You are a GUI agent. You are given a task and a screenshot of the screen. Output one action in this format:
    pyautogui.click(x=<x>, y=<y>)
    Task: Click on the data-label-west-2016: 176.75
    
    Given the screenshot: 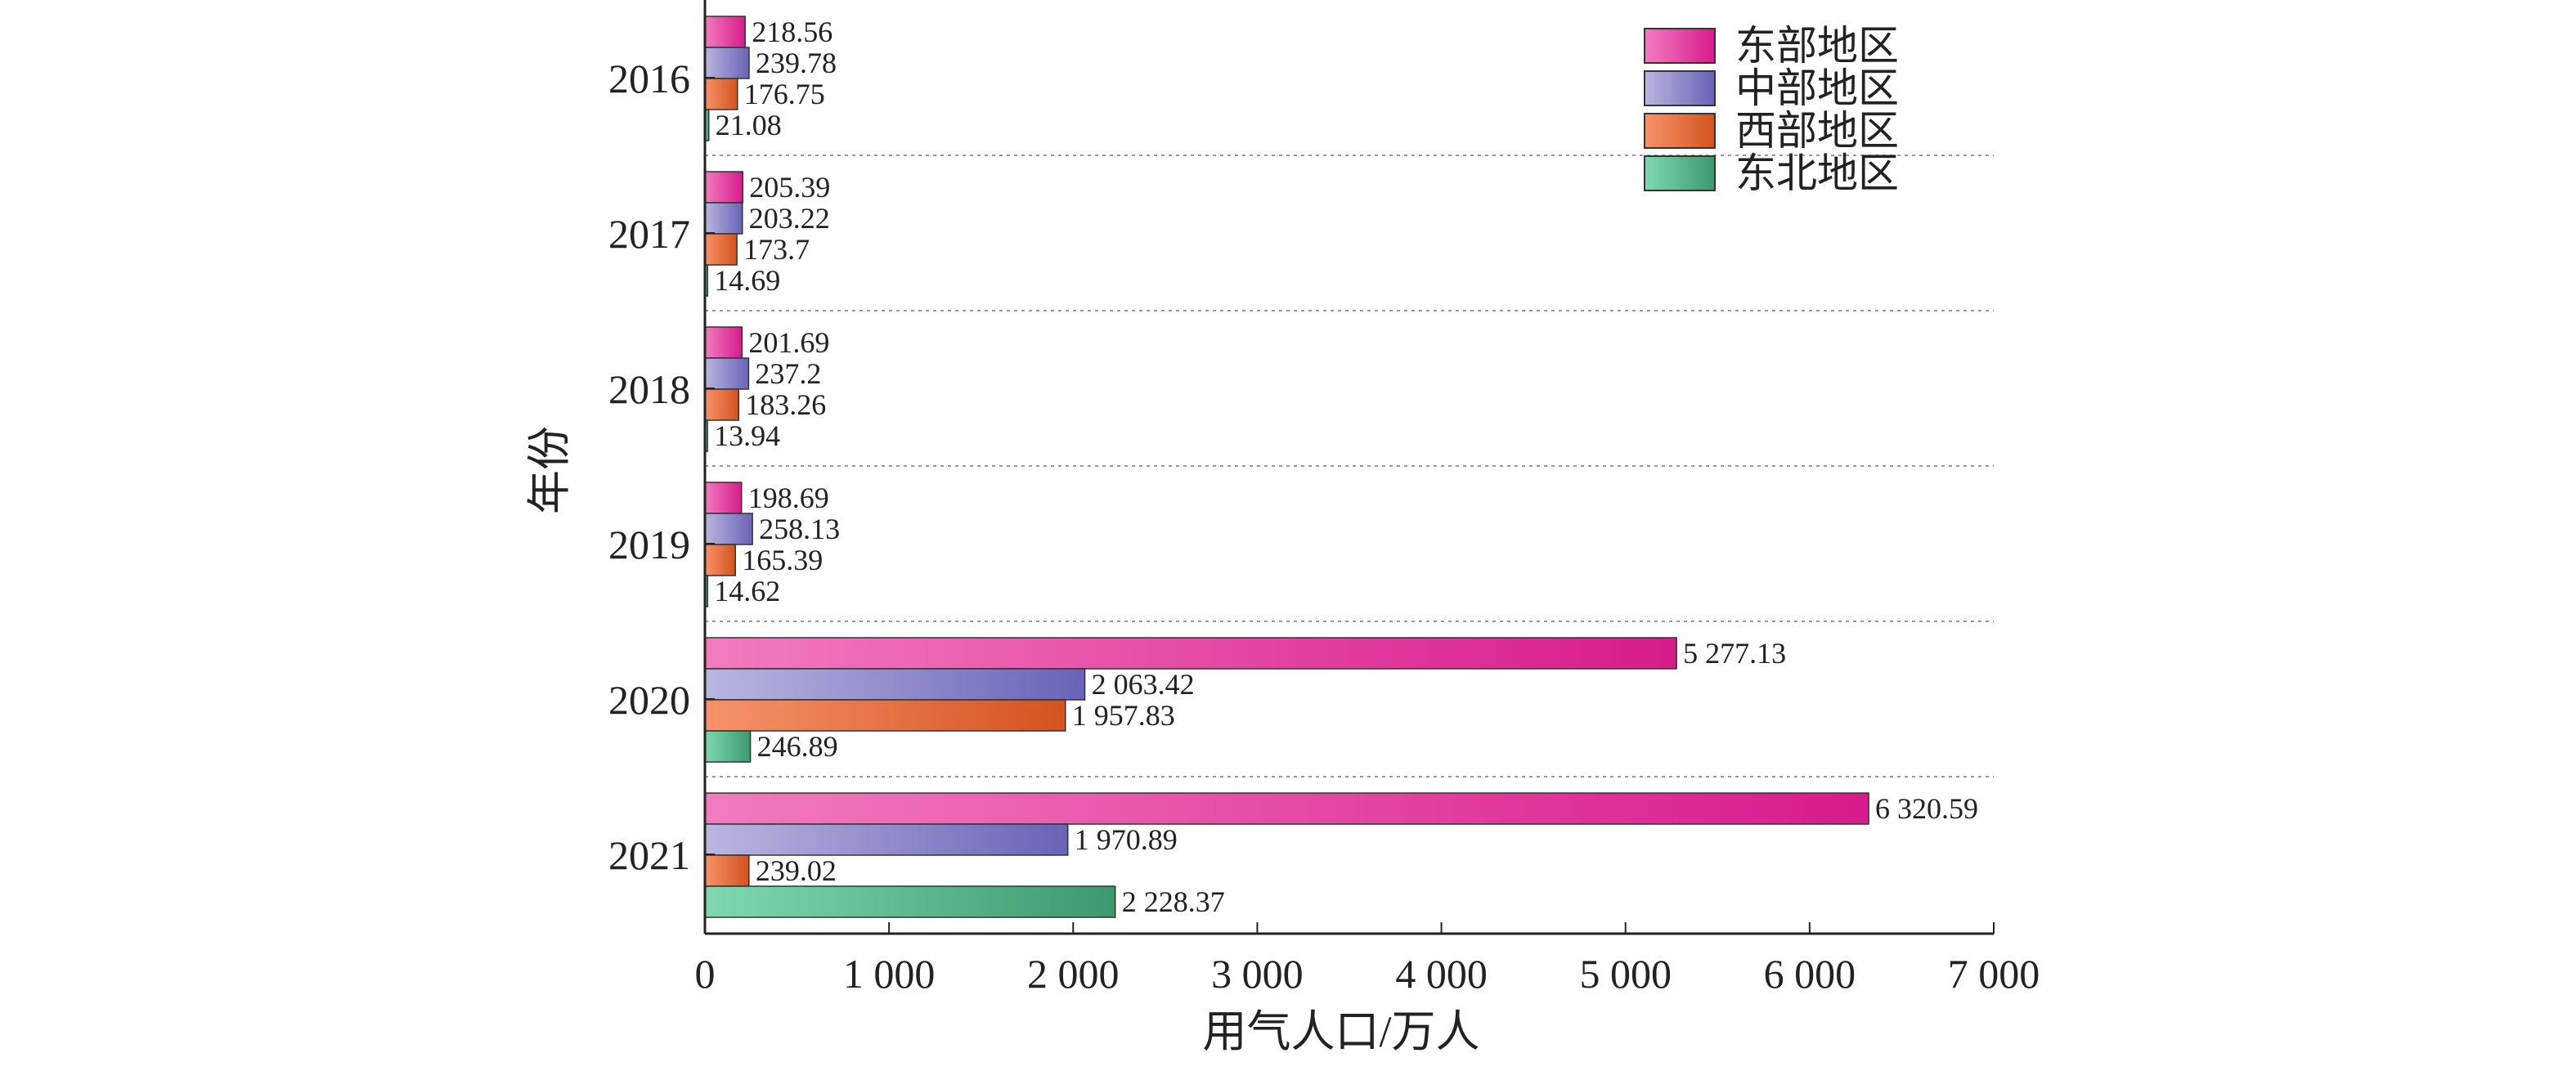 What is the action you would take?
    pyautogui.click(x=784, y=94)
    